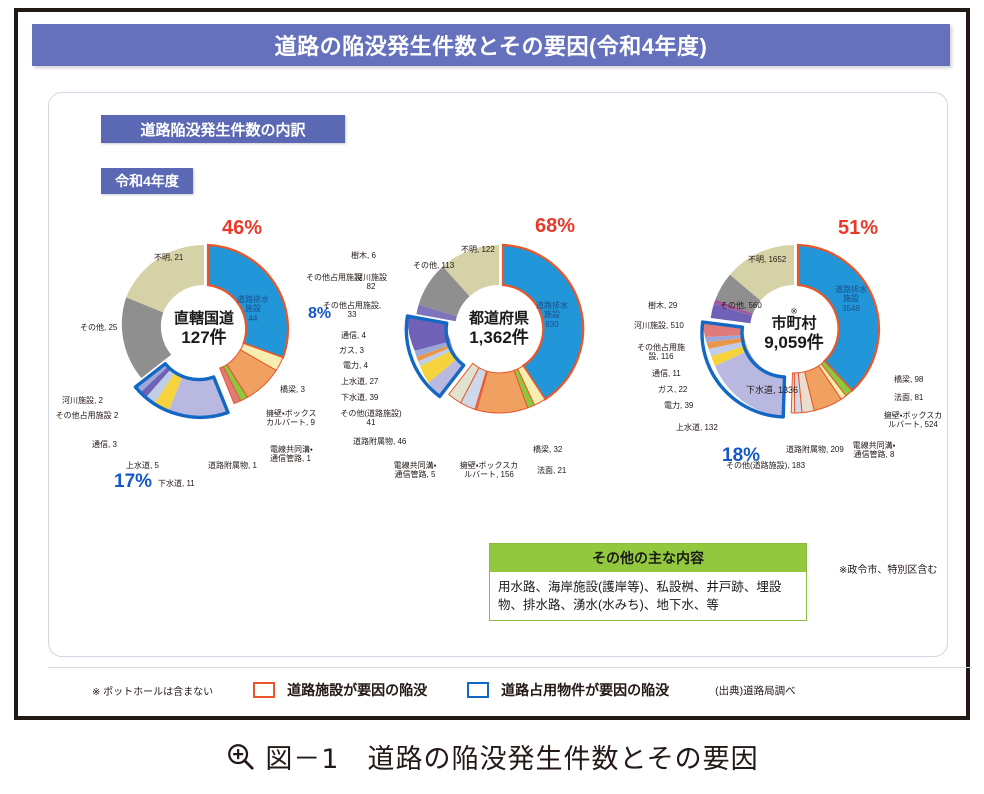 The width and height of the screenshot is (984, 794). I want to click on label-other-national: その他, 25, so click(99, 327).